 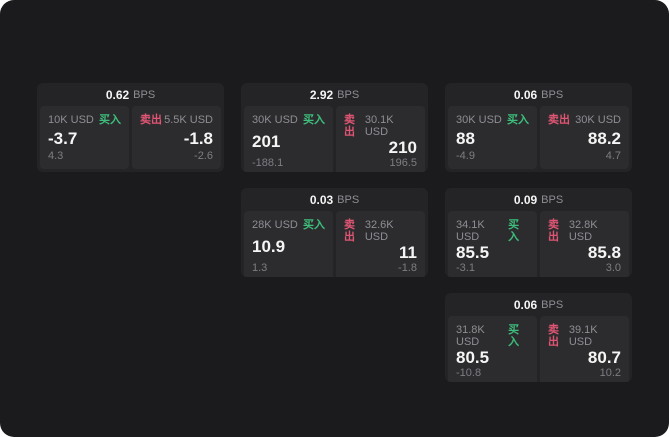 What do you see at coordinates (610, 373) in the screenshot?
I see `sell-delta: 10.2` at bounding box center [610, 373].